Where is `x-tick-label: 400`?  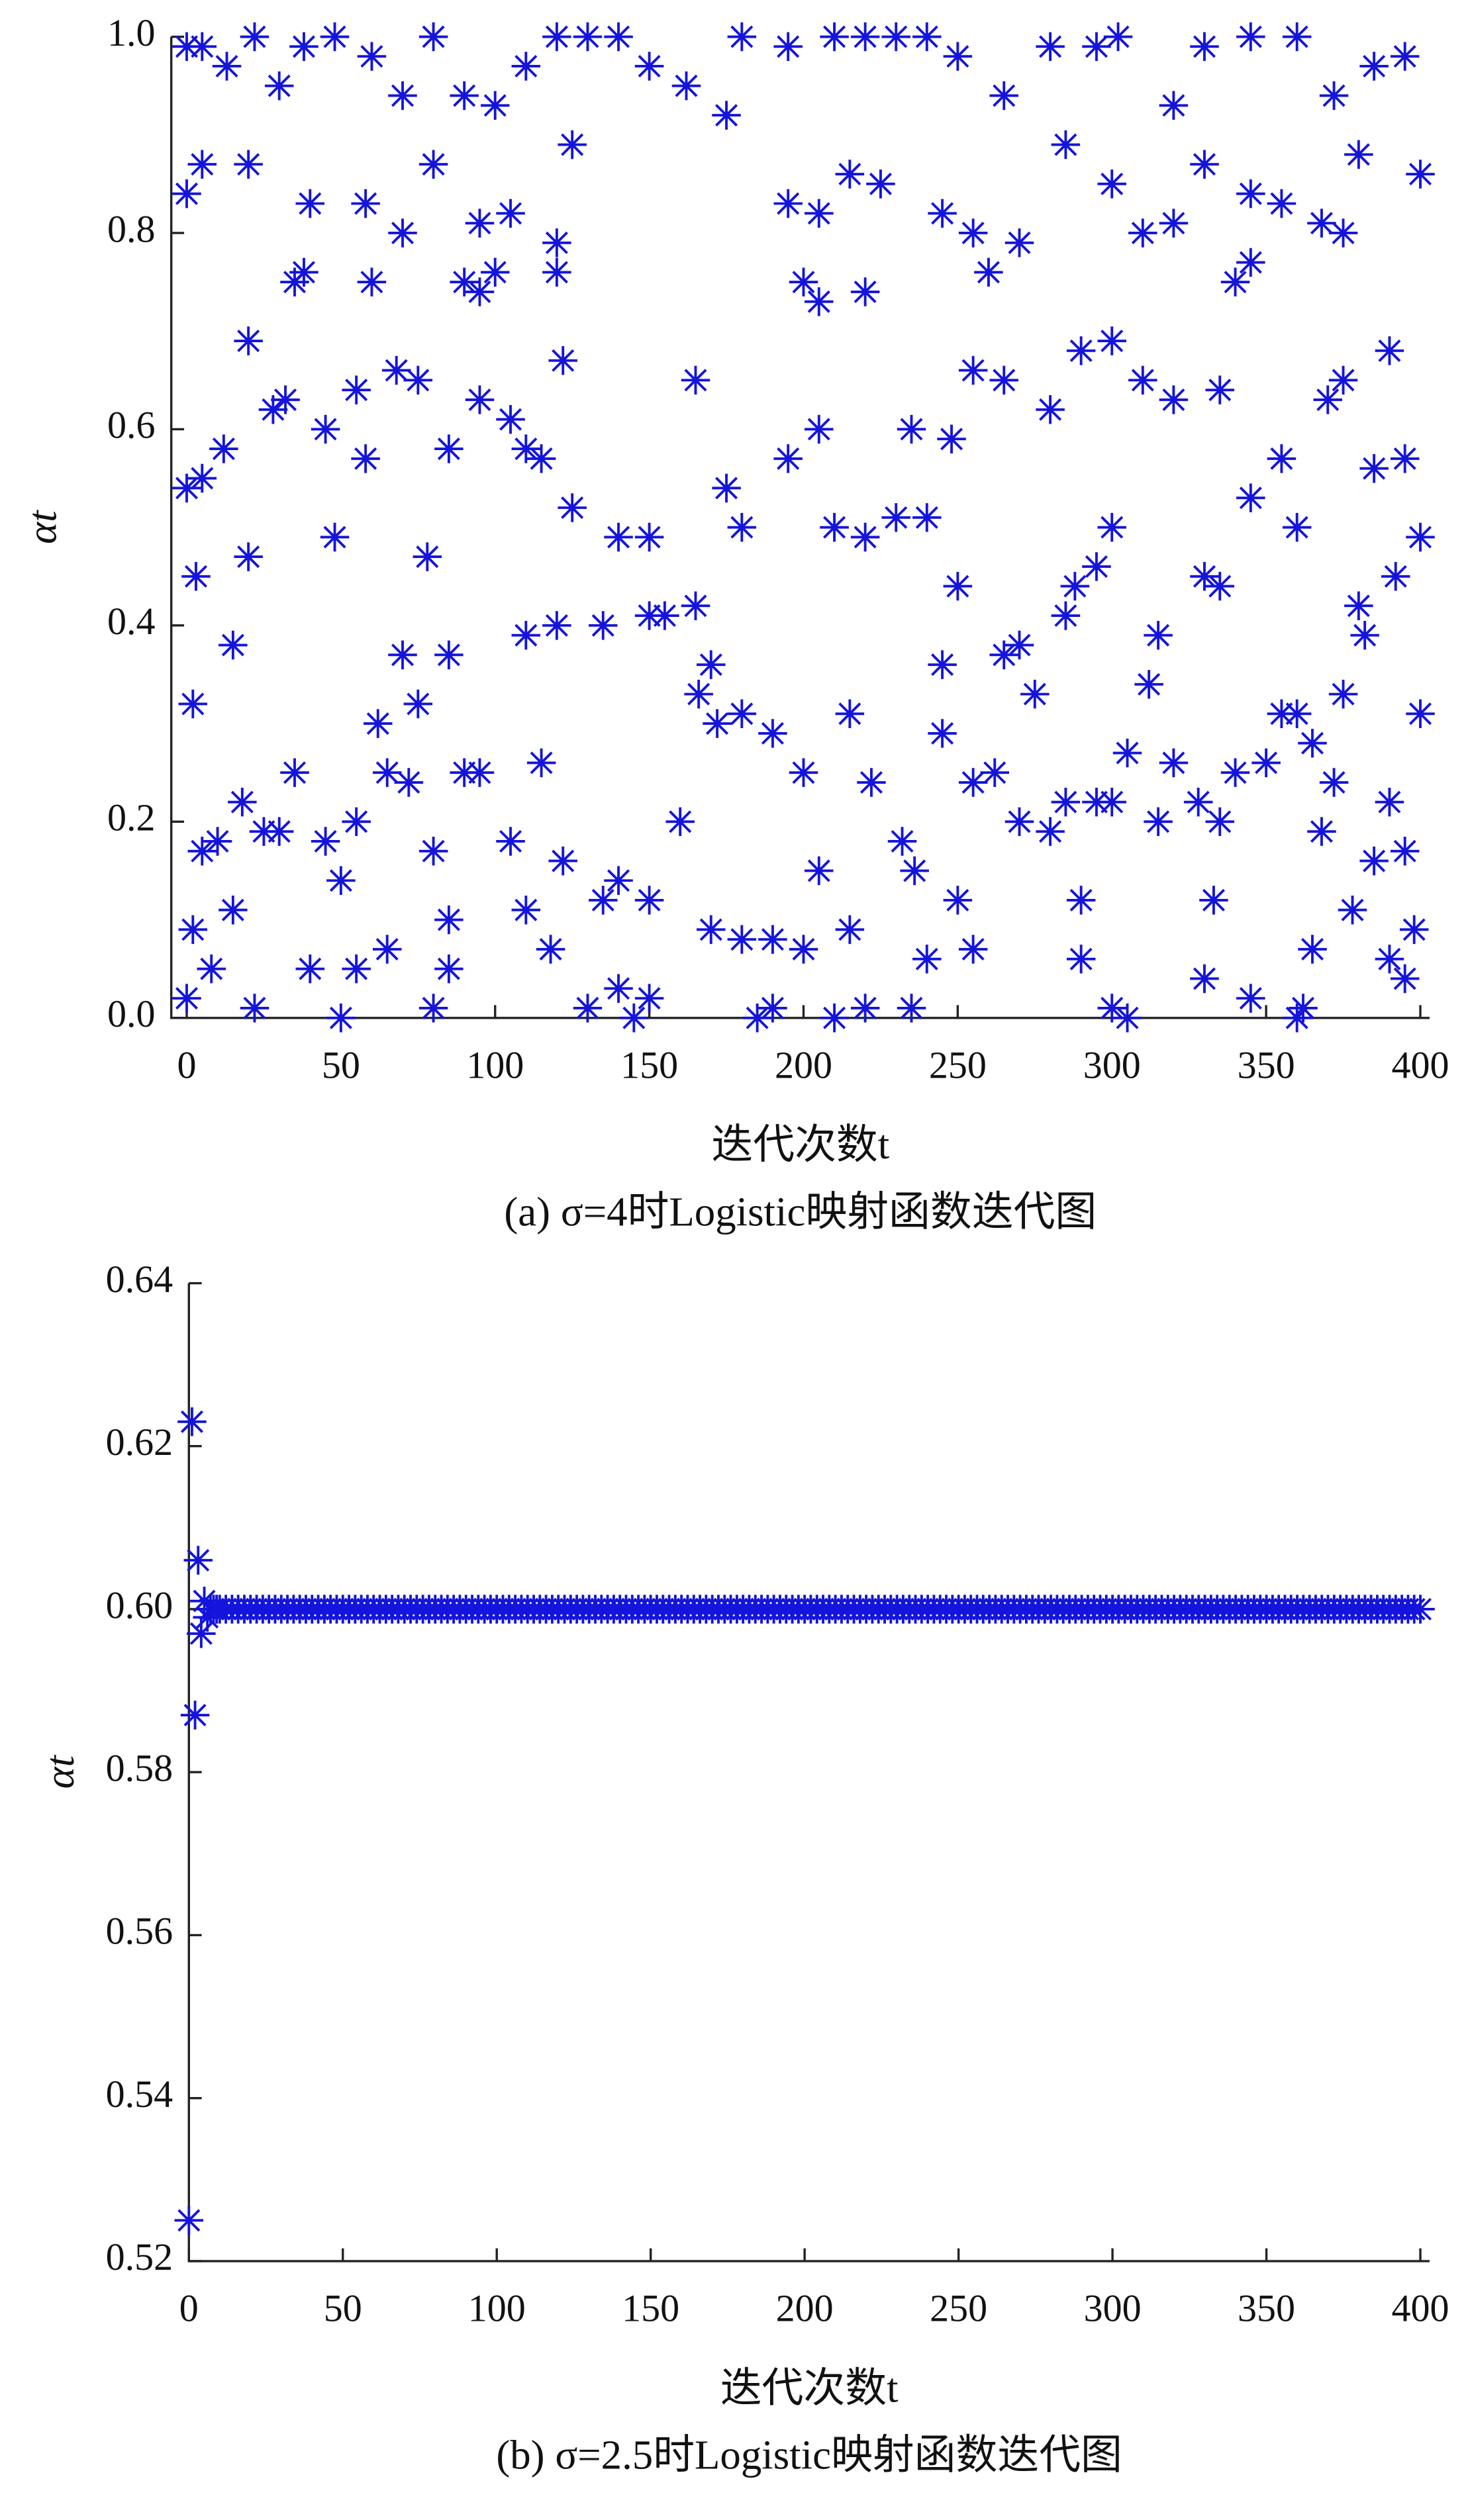
x-tick-label: 400 is located at coordinates (1420, 1064).